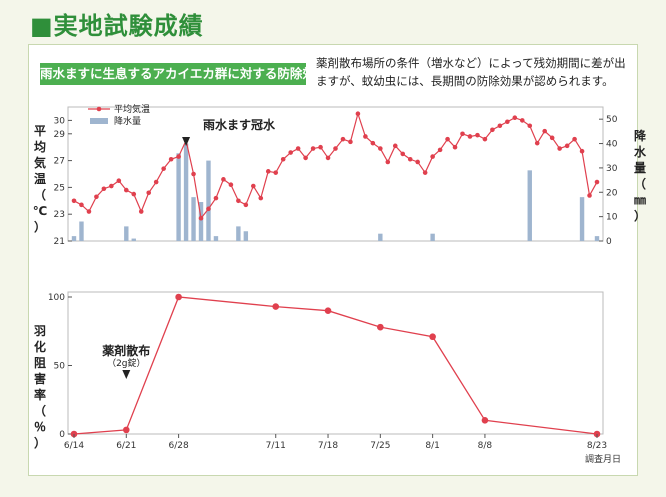 The height and width of the screenshot is (497, 666). I want to click on right-tick-label: 50, so click(612, 120).